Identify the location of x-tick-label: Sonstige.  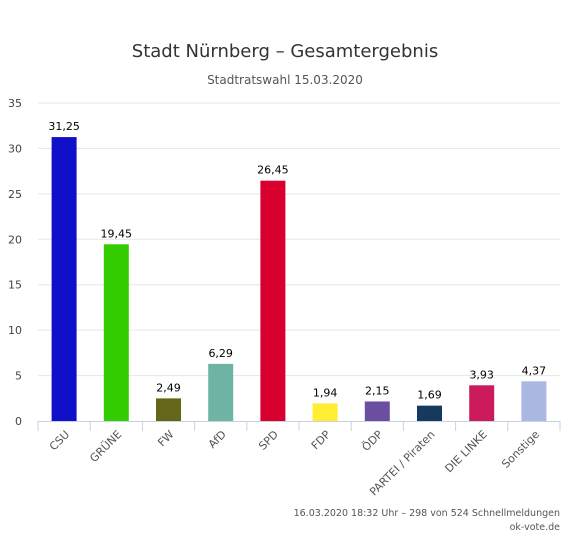
(520, 449).